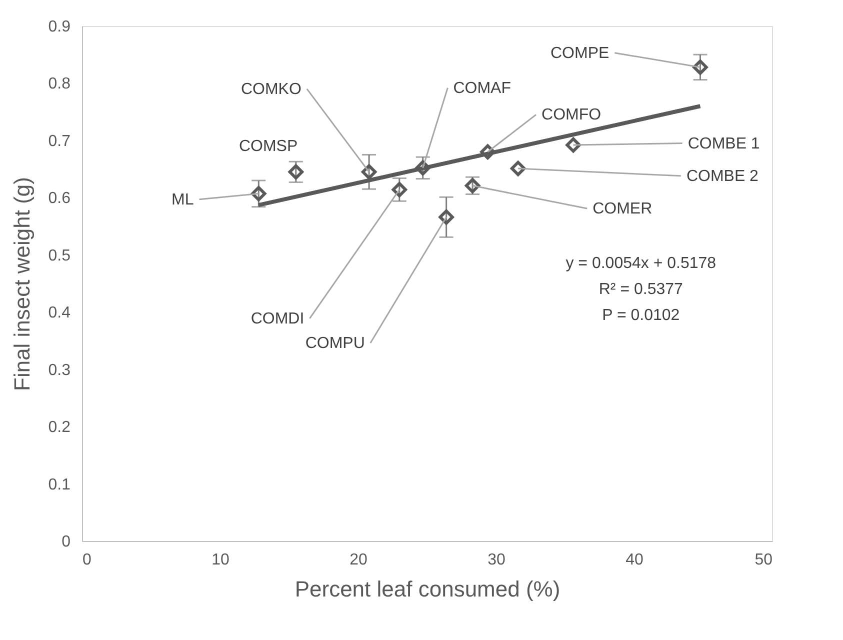  Describe the element at coordinates (763, 560) in the screenshot. I see `x-tick-label: 50` at that location.